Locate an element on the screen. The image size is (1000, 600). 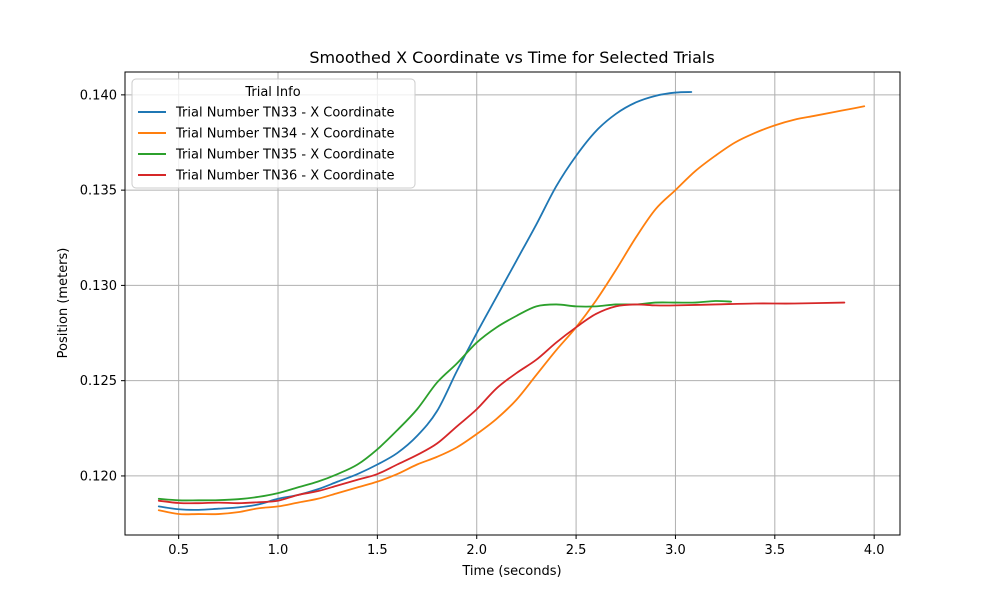
y-tick-label: 0.120 is located at coordinates (98, 476).